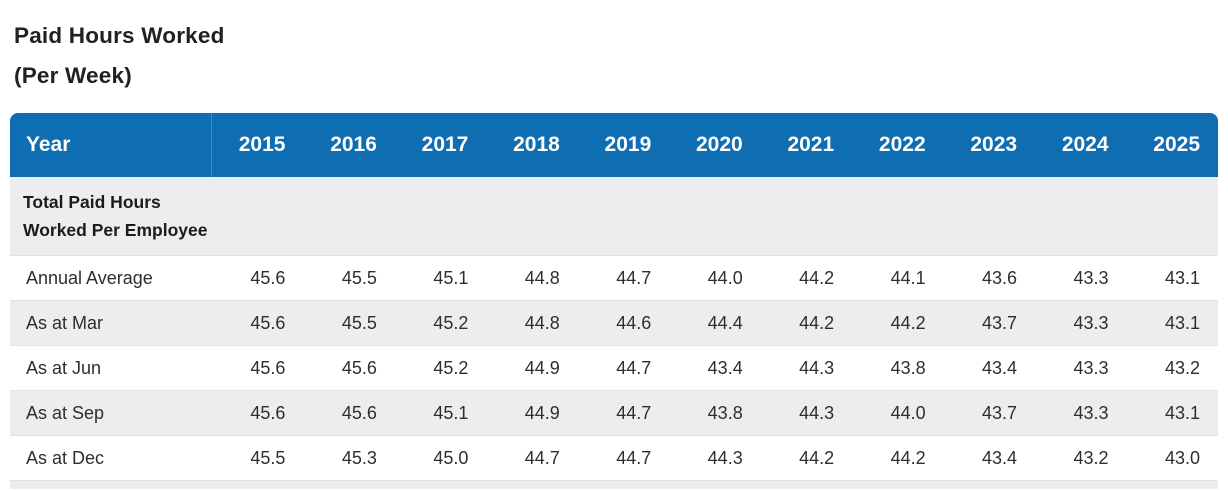 This screenshot has height=490, width=1228. I want to click on column-header-2022: 2022, so click(898, 145).